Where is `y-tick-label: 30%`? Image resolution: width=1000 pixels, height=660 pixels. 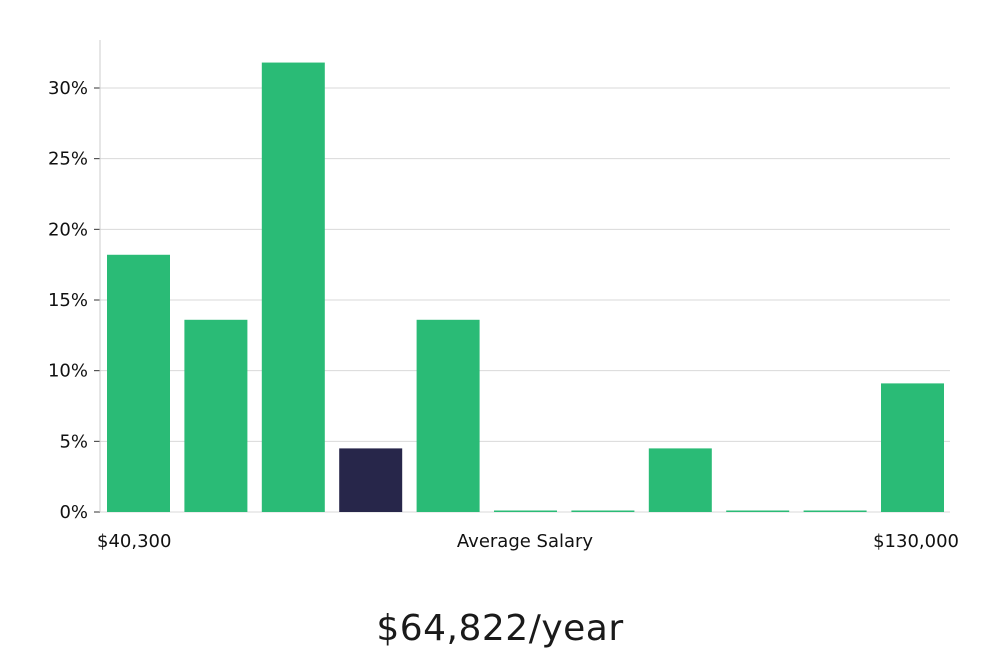 y-tick-label: 30% is located at coordinates (68, 88).